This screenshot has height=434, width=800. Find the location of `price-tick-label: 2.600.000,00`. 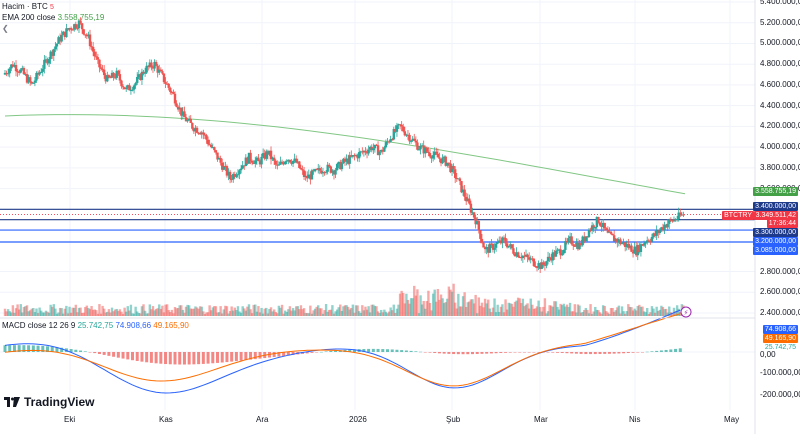

price-tick-label: 2.600.000,00 is located at coordinates (780, 292).